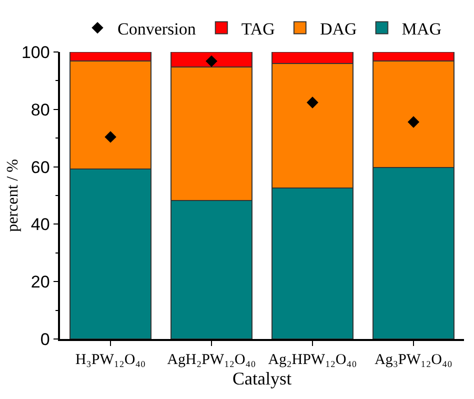 This screenshot has height=399, width=474. What do you see at coordinates (40, 167) in the screenshot?
I see `y-tick-label: 60` at bounding box center [40, 167].